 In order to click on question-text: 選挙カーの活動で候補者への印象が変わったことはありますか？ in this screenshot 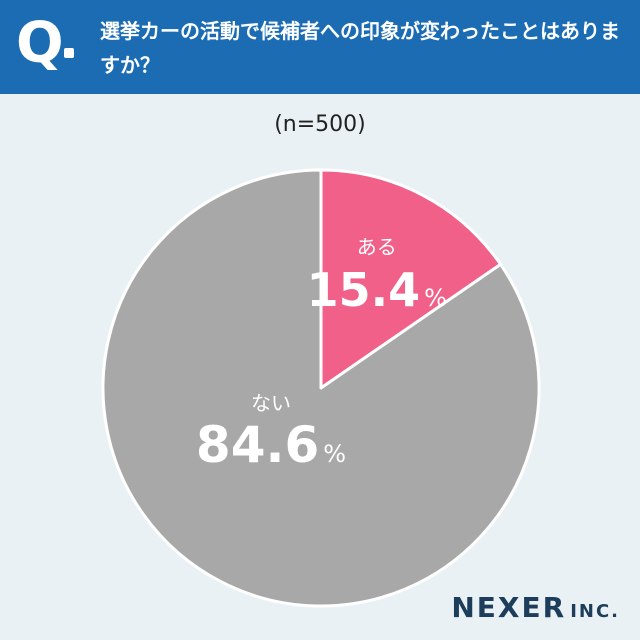, I will do `click(360, 48)`.